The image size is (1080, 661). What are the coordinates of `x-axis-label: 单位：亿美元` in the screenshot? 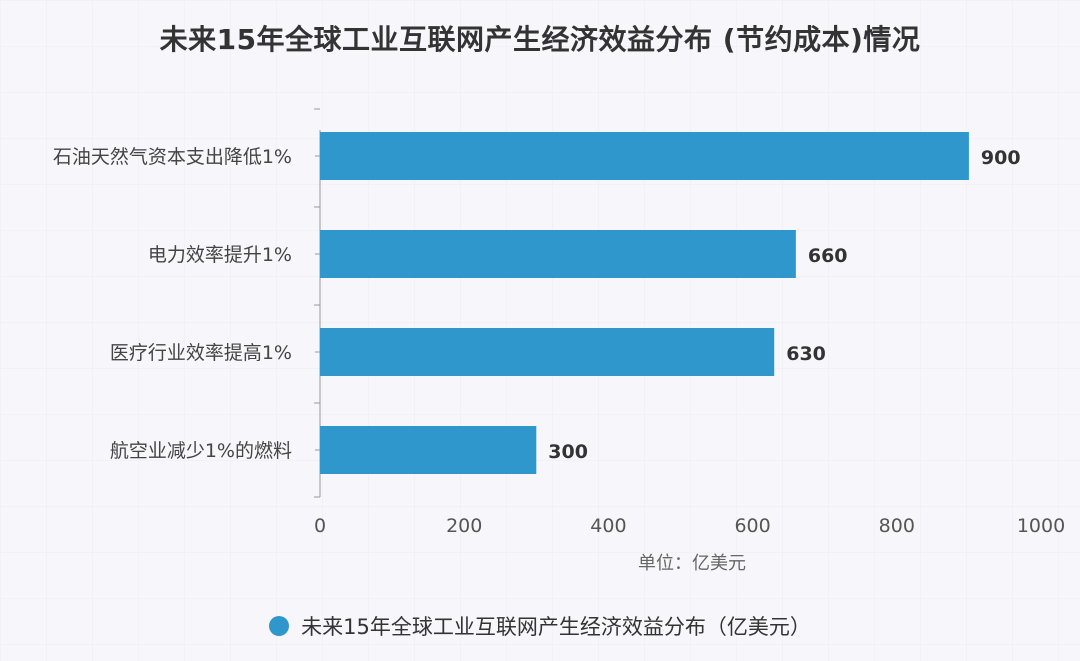 It's located at (692, 563).